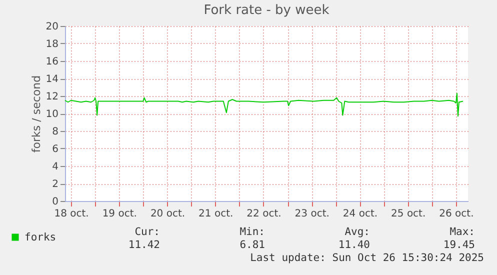 This screenshot has height=275, width=497. I want to click on line-series, so click(264, 104).